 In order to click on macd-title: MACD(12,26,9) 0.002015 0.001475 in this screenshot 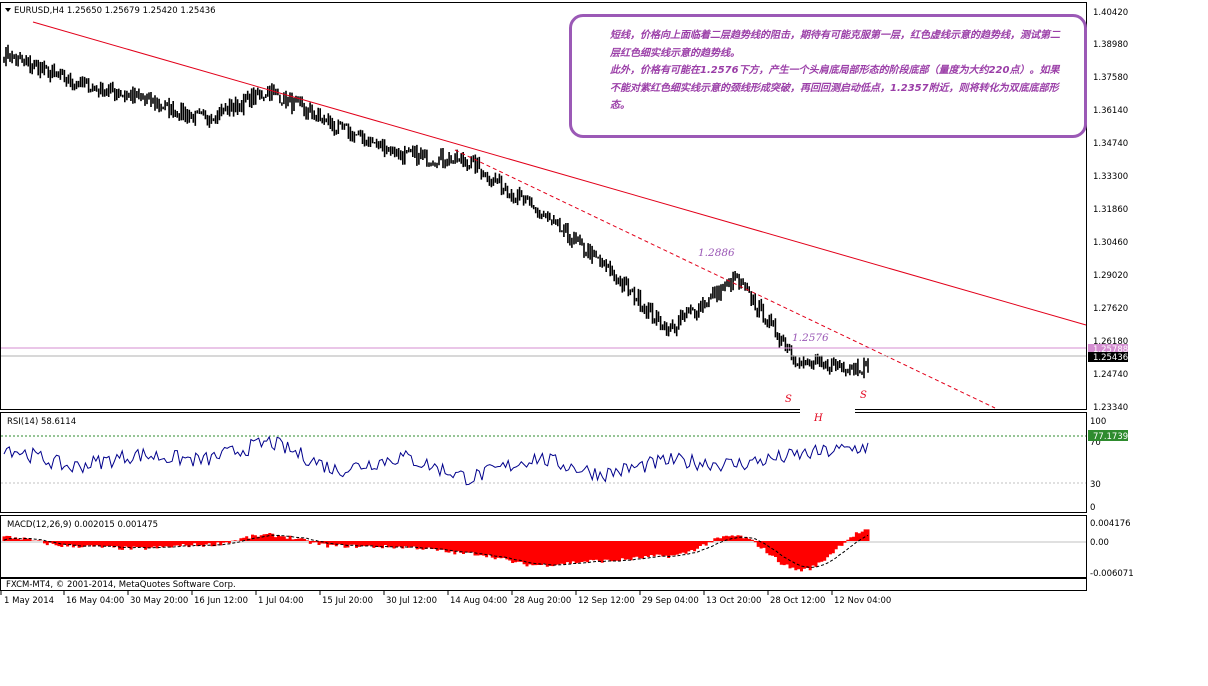, I will do `click(82, 525)`.